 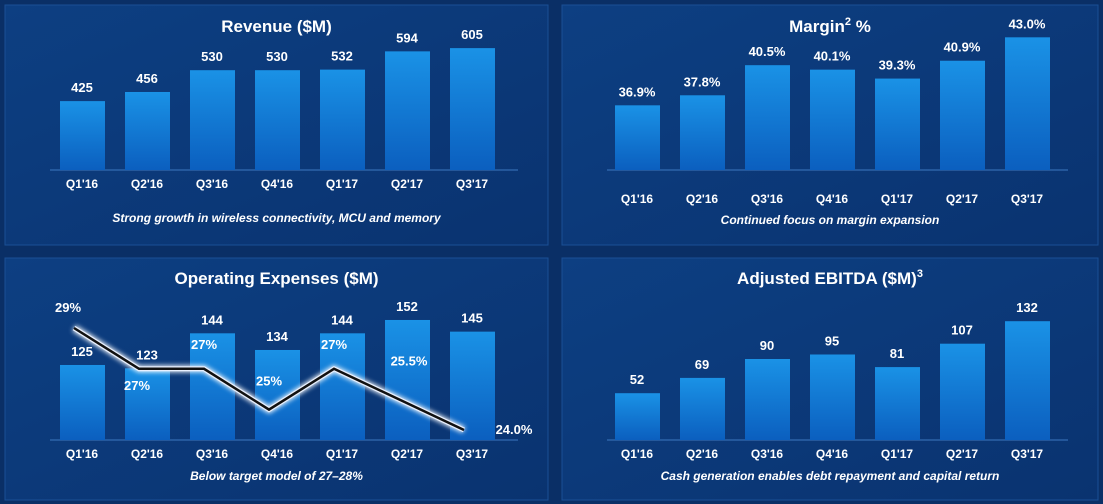 I want to click on chart-title-text: Adjusted EBITDA ($M), so click(x=827, y=278).